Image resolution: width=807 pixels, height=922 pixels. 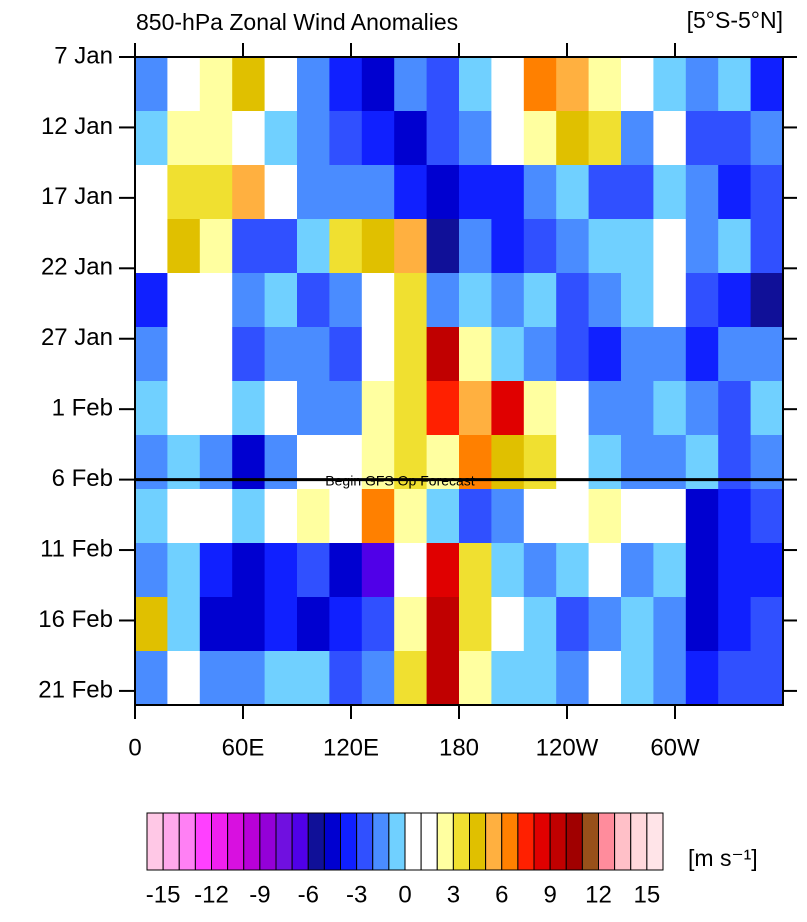 What do you see at coordinates (404, 894) in the screenshot?
I see `colorbar-tick-label: 0` at bounding box center [404, 894].